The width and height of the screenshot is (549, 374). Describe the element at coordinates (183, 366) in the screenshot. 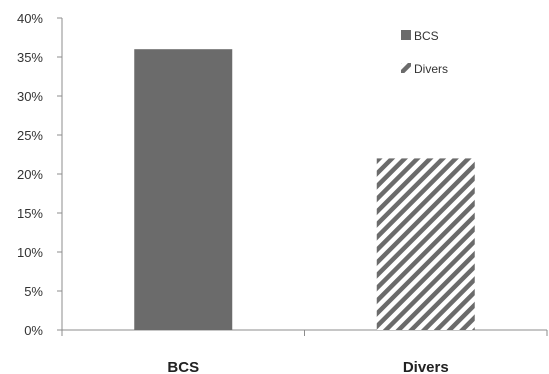

I see `x-category-label: BCS` at that location.